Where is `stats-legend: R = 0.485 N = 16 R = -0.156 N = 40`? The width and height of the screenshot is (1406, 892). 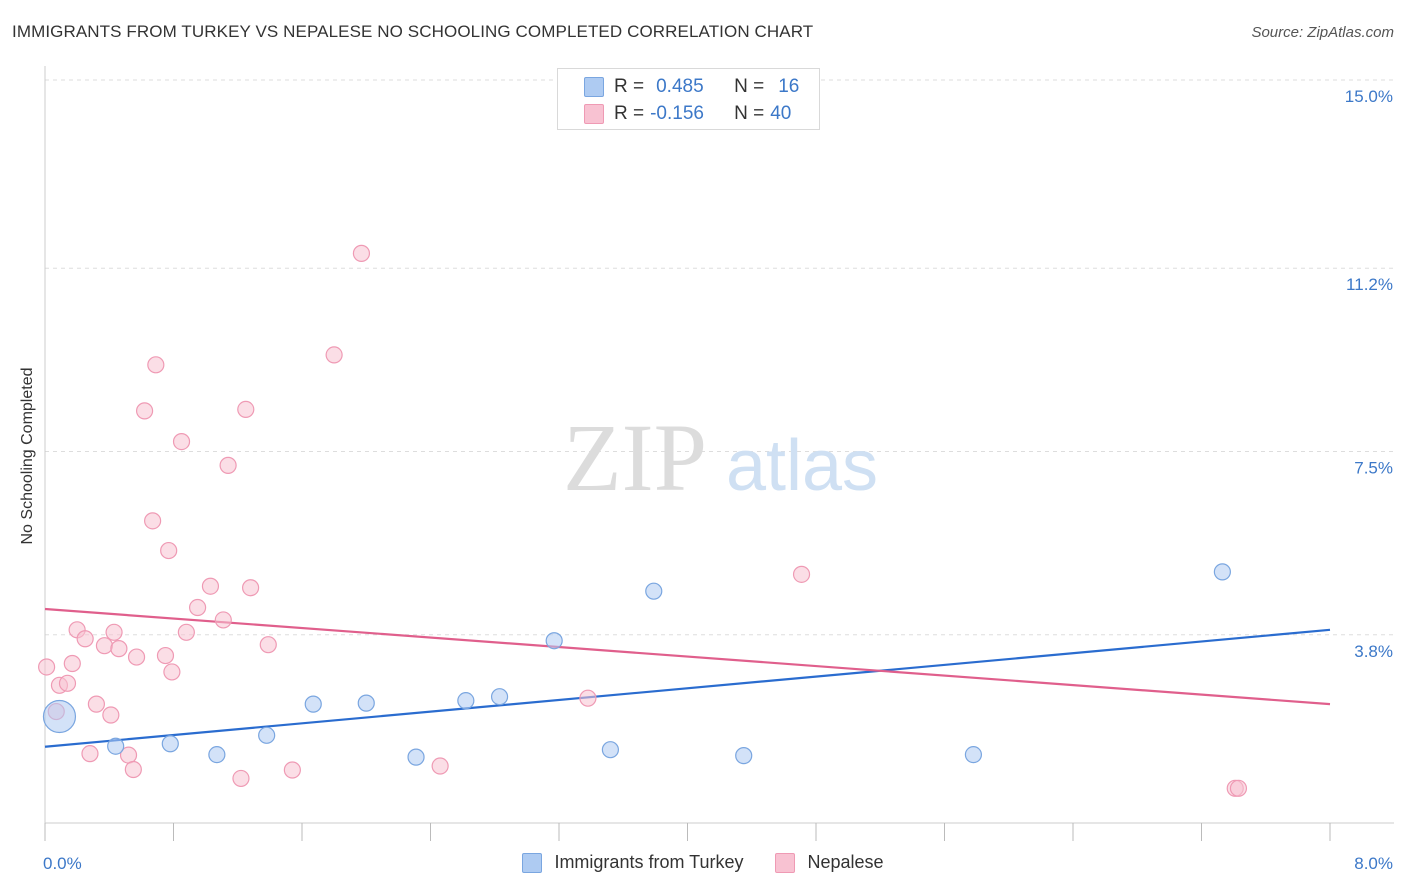 stats-legend: R = 0.485 N = 16 R = -0.156 N = 40 is located at coordinates (688, 99).